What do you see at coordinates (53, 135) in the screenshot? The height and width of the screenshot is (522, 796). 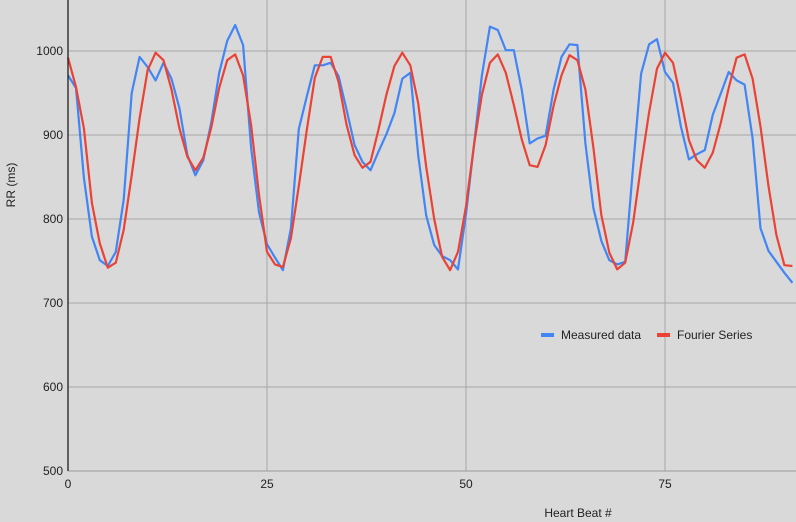 I see `y-tick-label: 900` at bounding box center [53, 135].